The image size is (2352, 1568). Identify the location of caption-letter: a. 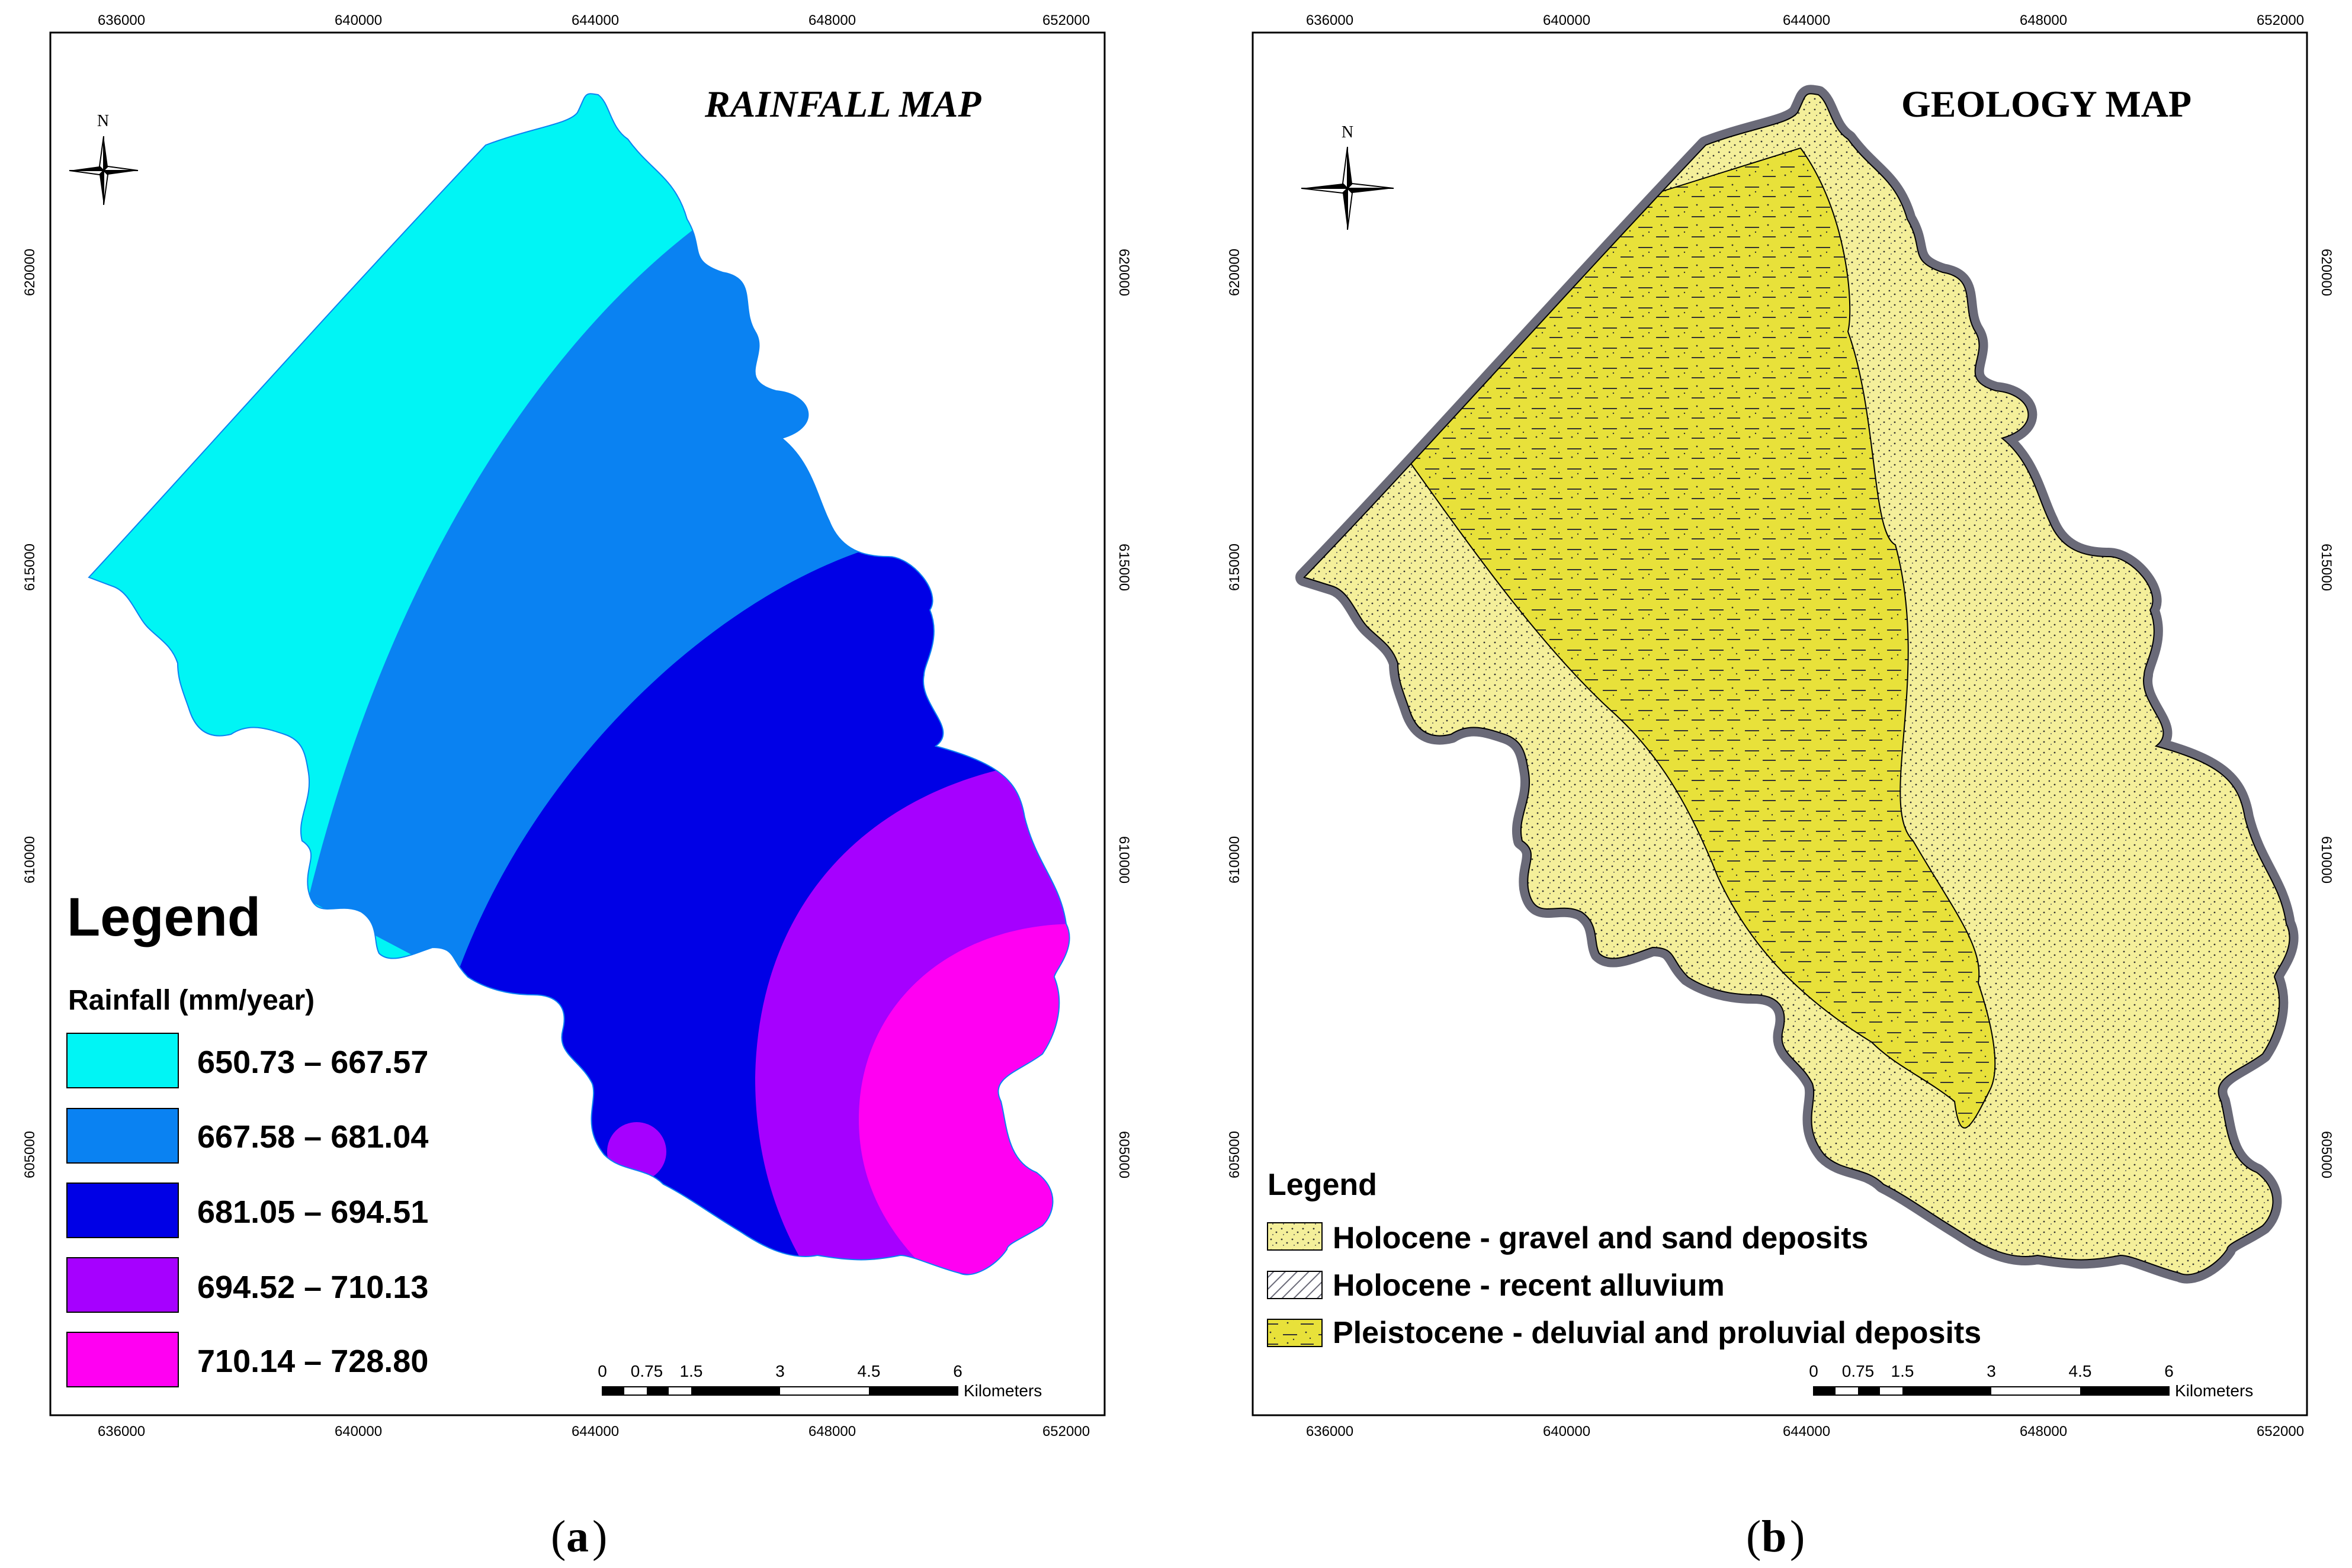
(577, 1536).